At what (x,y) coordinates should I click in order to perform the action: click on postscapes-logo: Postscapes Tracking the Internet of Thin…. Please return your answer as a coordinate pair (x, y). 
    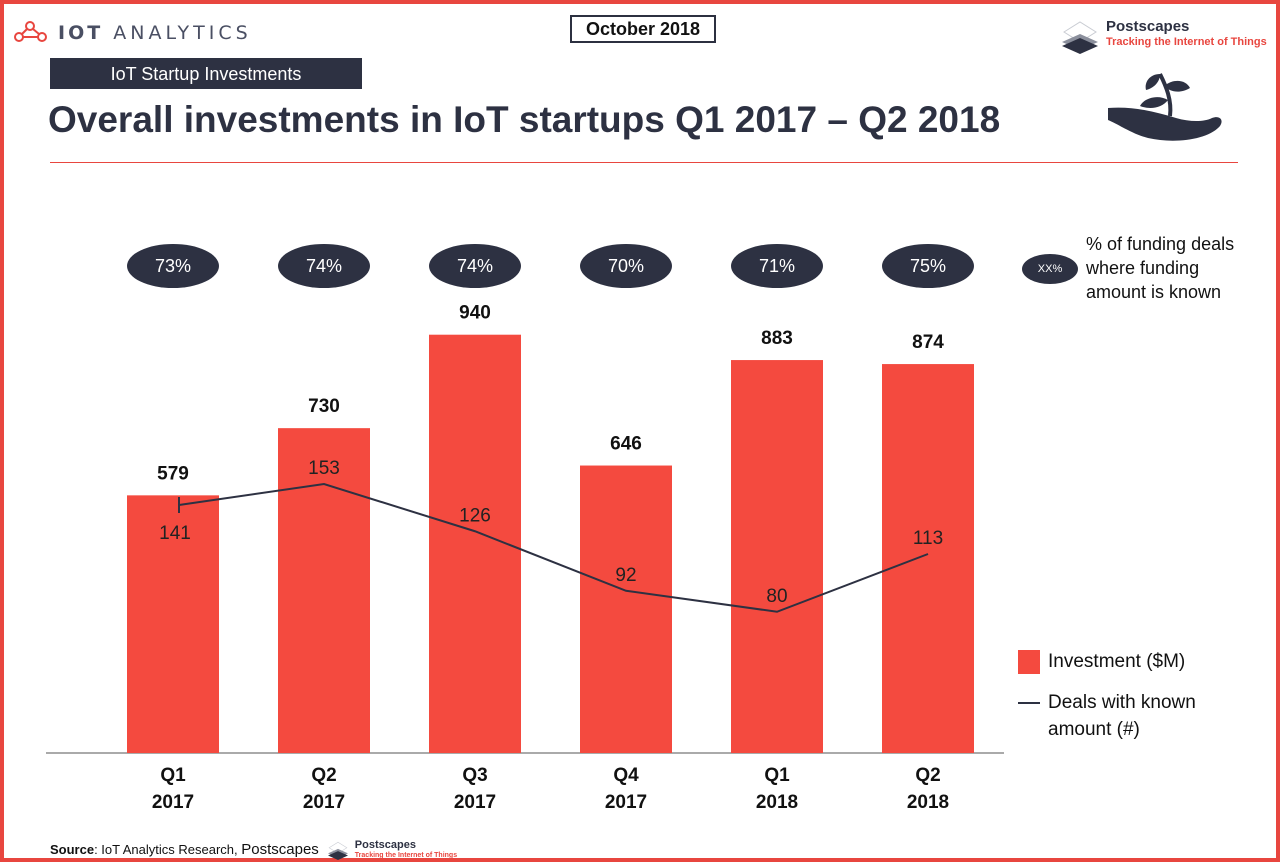
    Looking at the image, I should click on (1163, 36).